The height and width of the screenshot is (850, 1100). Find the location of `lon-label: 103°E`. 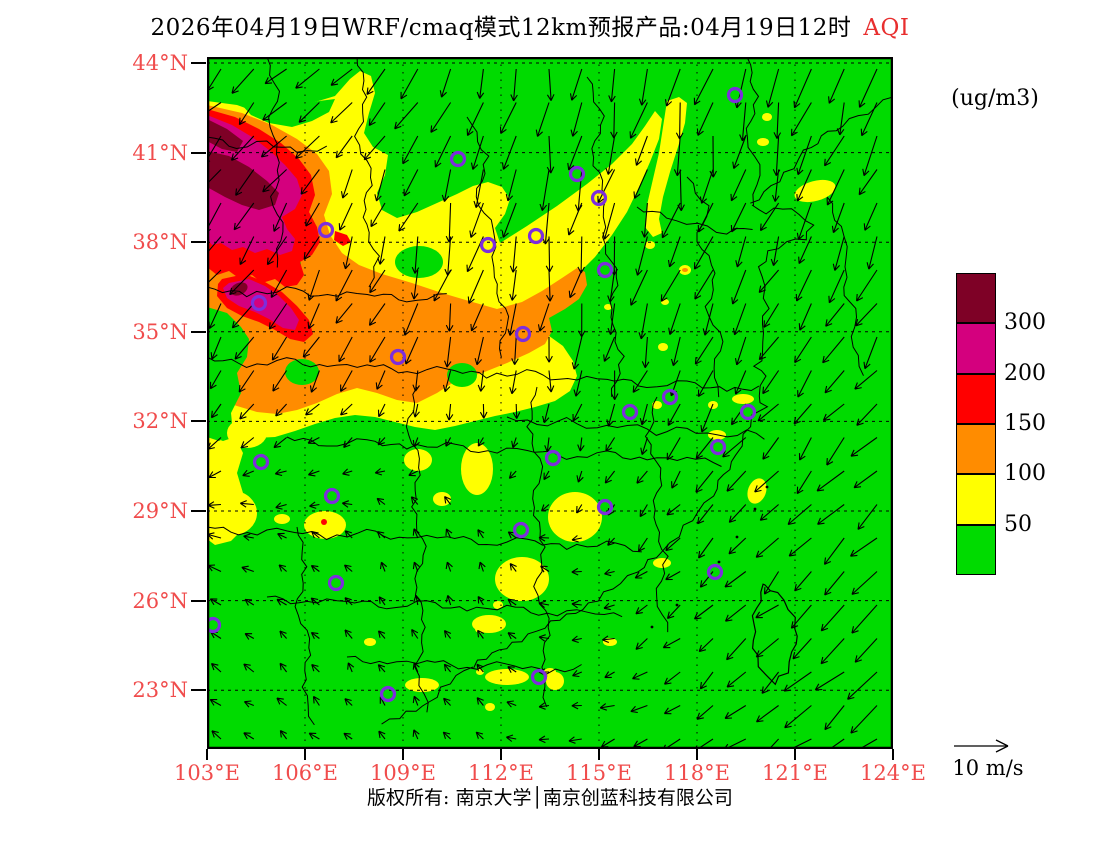

lon-label: 103°E is located at coordinates (207, 773).